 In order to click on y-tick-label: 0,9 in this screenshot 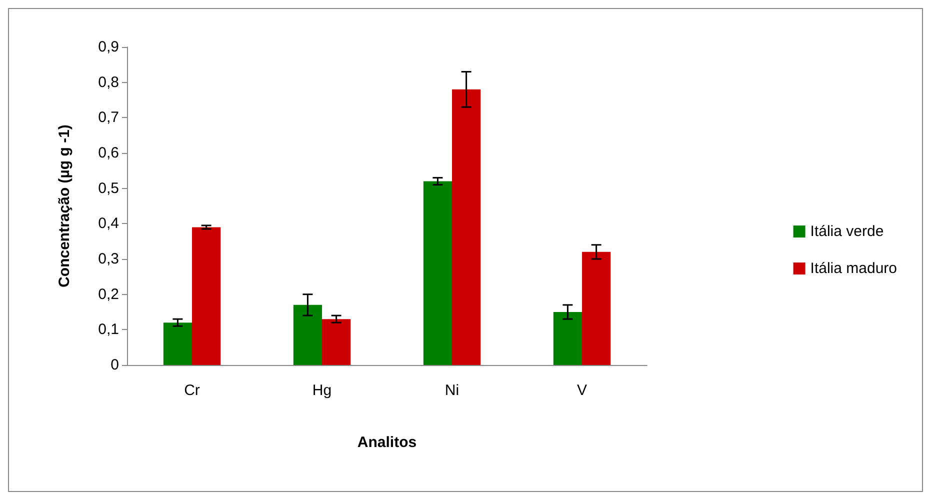, I will do `click(108, 47)`.